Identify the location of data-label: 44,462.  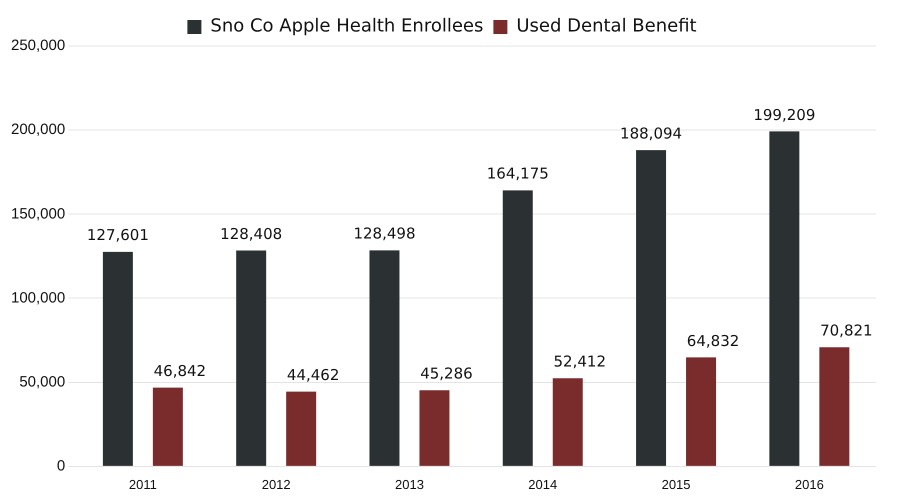
(313, 375).